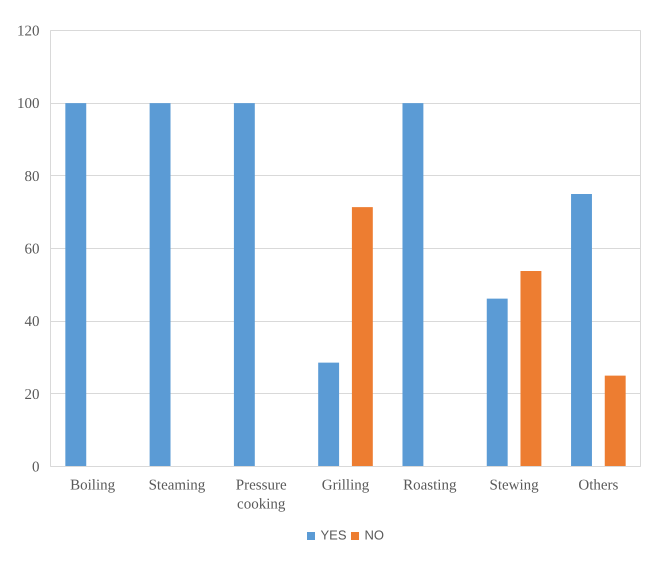  What do you see at coordinates (32, 322) in the screenshot?
I see `y-tick-label: 40` at bounding box center [32, 322].